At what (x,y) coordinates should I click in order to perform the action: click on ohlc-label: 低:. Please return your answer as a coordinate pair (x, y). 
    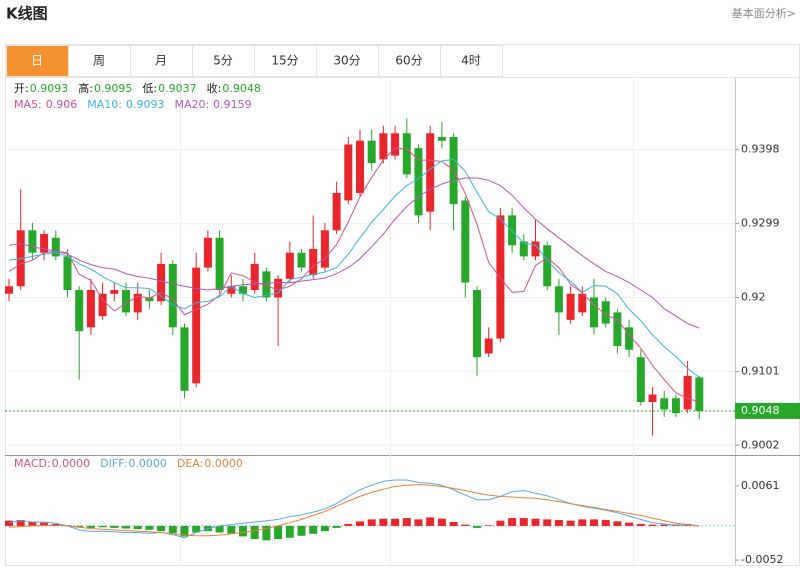
    Looking at the image, I should click on (149, 88).